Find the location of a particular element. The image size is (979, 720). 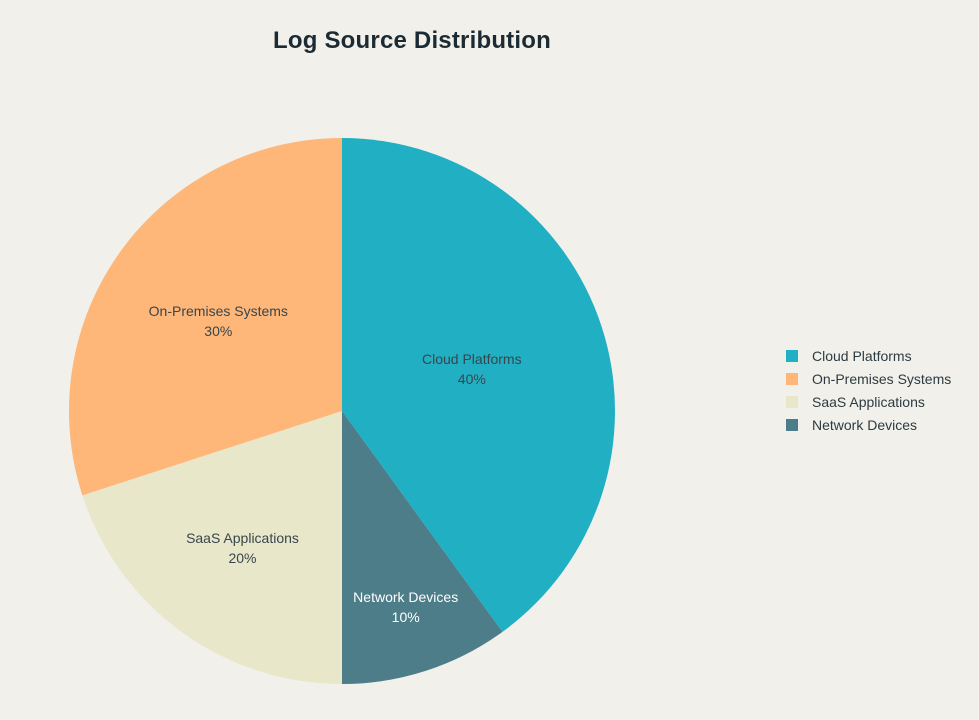

pie-slice-network-devices is located at coordinates (422, 547).